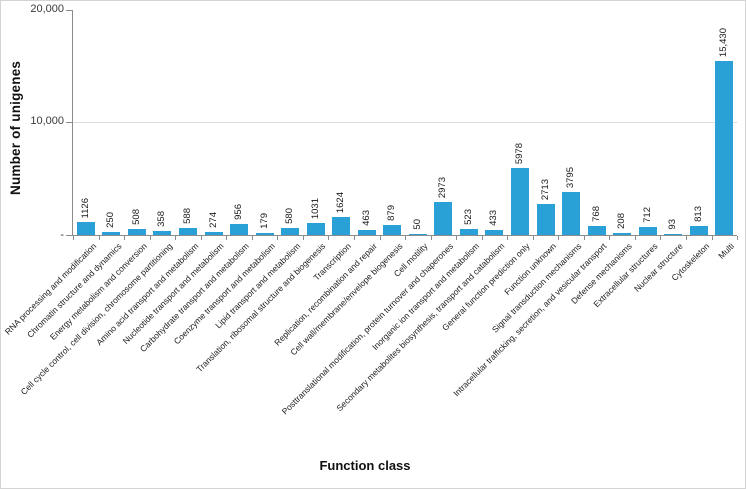 This screenshot has width=746, height=489. Describe the element at coordinates (366, 218) in the screenshot. I see `bar-value-label: 463` at that location.